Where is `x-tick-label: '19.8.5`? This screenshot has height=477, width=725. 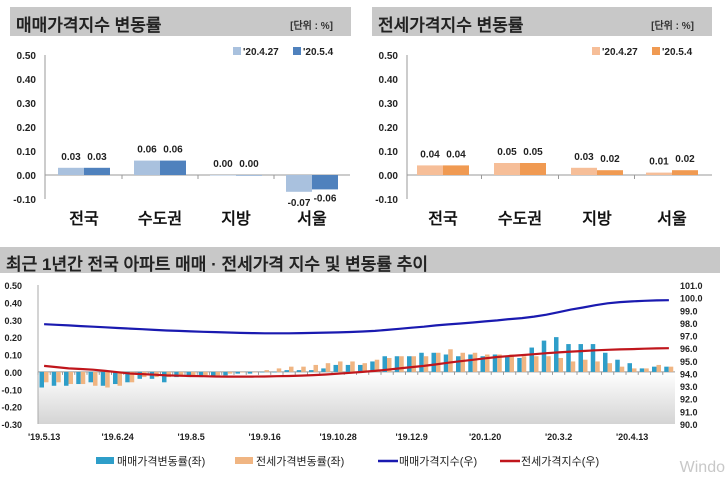 x-tick-label: '19.8.5 is located at coordinates (191, 437).